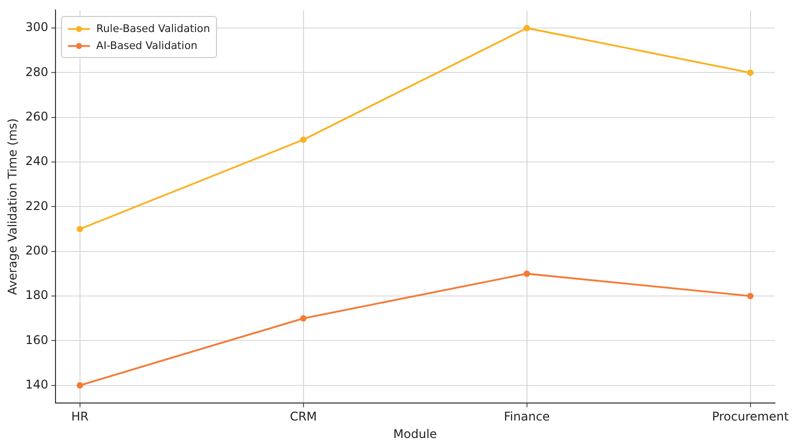 The image size is (792, 444). What do you see at coordinates (36, 161) in the screenshot?
I see `y-tick-label: 240` at bounding box center [36, 161].